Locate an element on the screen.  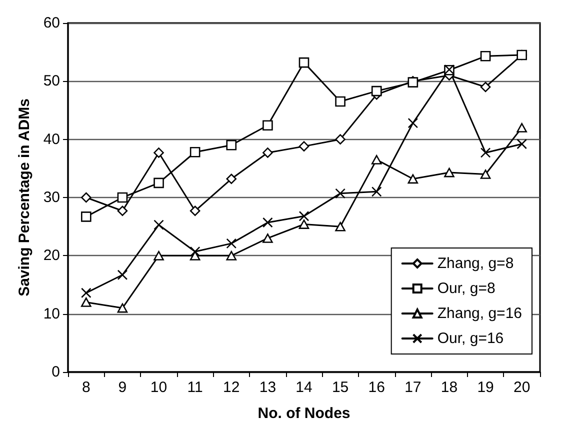
x-tick-label: 10 is located at coordinates (159, 387).